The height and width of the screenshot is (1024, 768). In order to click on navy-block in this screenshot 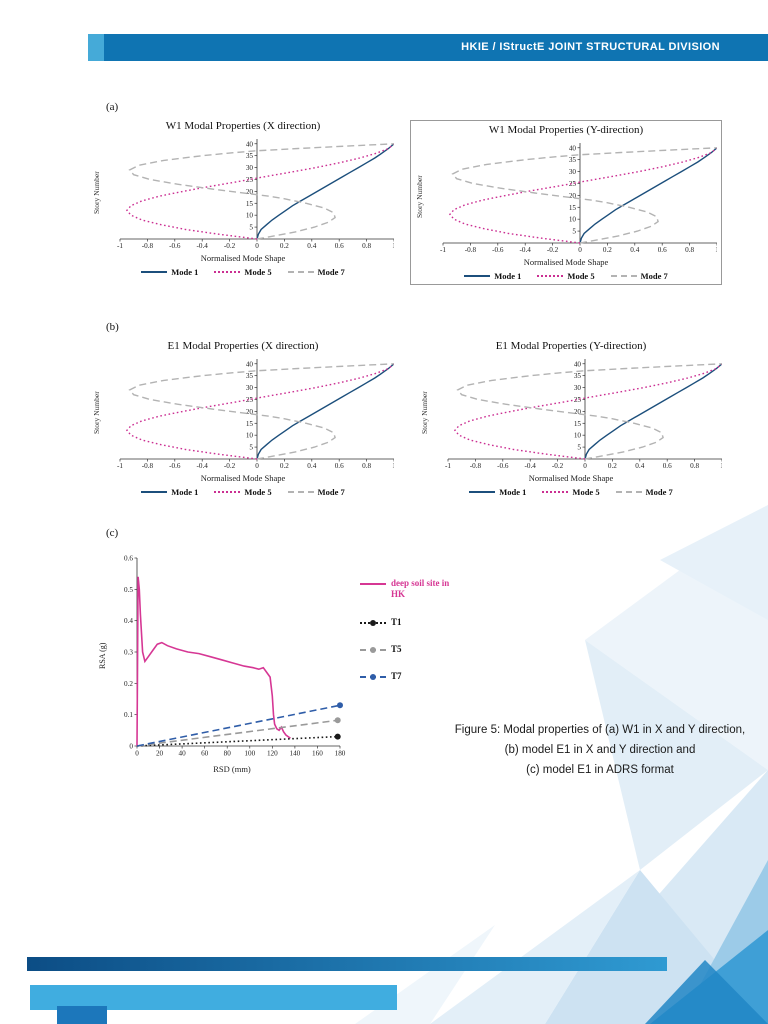, I will do `click(82, 1015)`.